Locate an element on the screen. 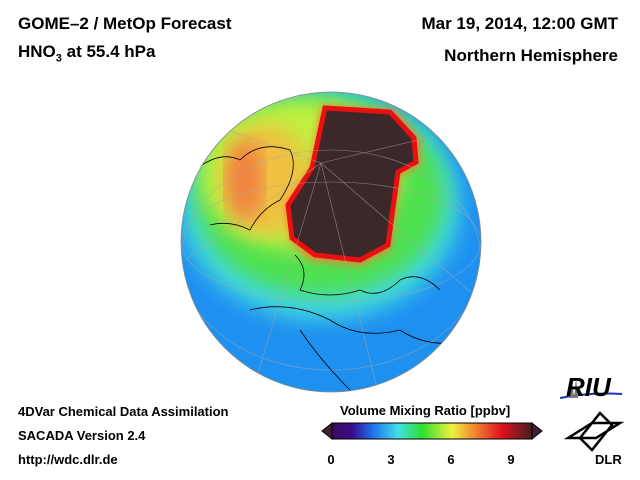  forecast-date: Mar 19, 2014, 12:00 GMT is located at coordinates (519, 23).